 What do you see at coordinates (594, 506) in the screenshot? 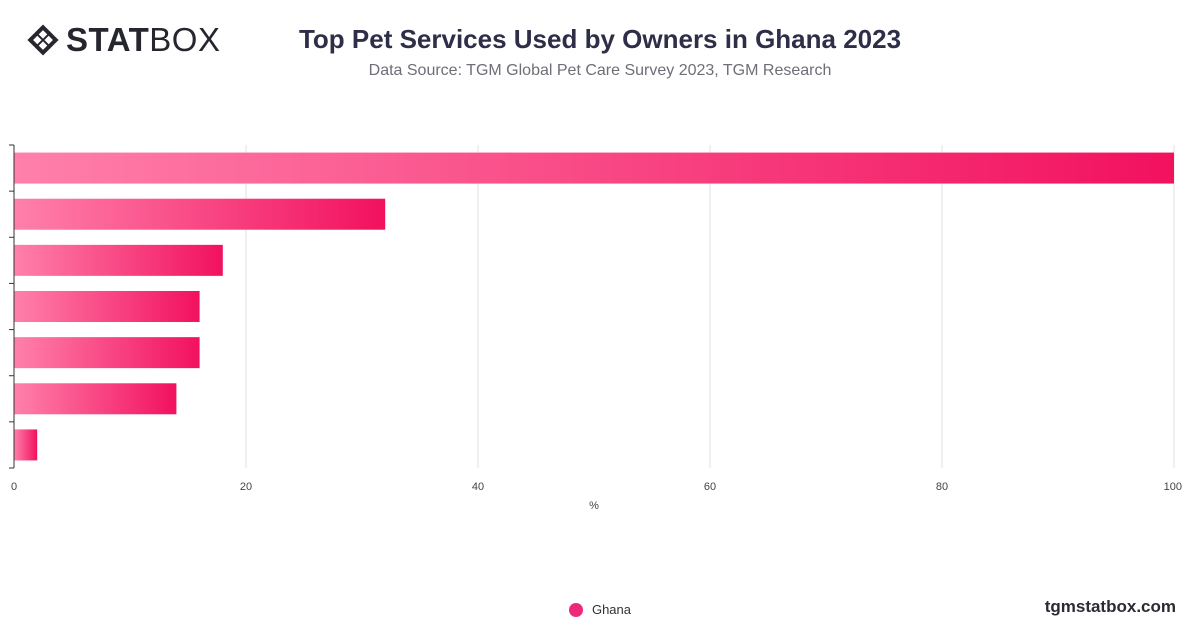
I see `x-axis-label: %` at bounding box center [594, 506].